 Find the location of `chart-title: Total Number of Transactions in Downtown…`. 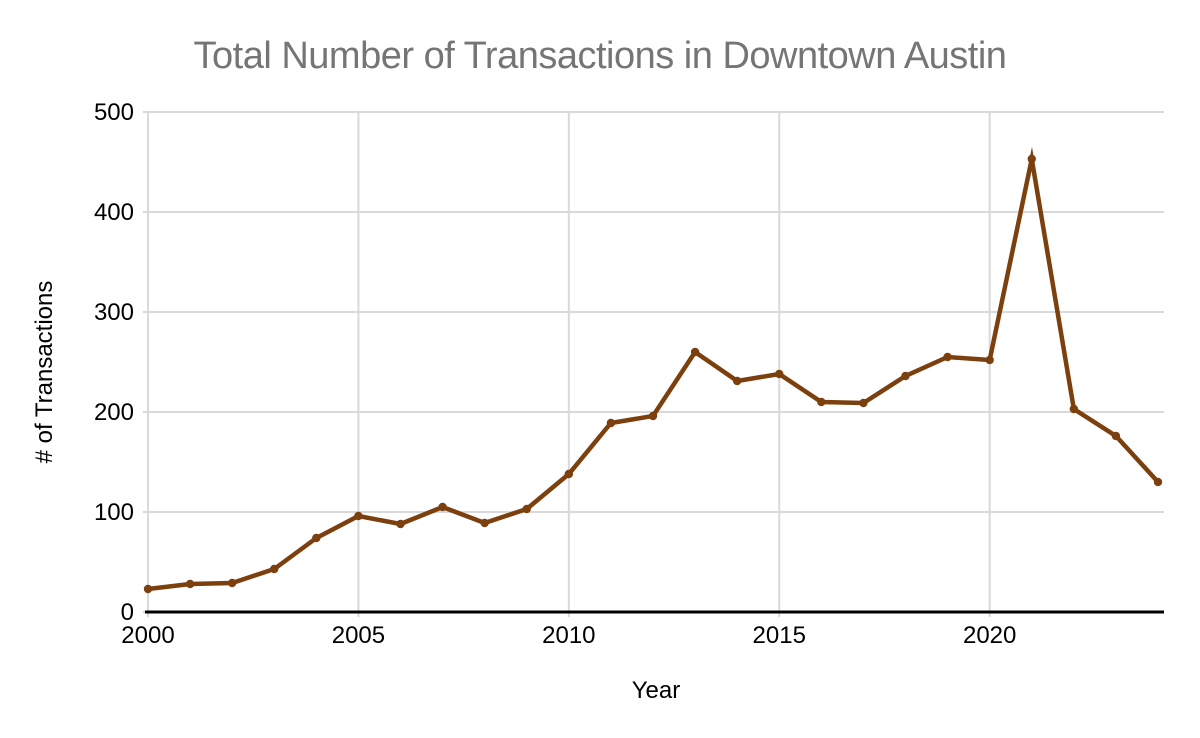

chart-title: Total Number of Transactions in Downtown… is located at coordinates (600, 56).